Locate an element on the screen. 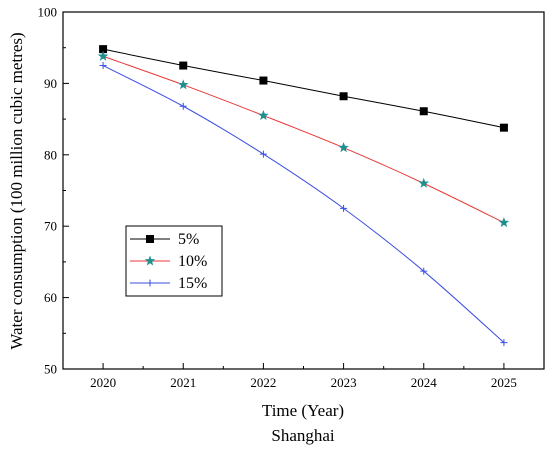 The image size is (550, 452). x-tick-label: 2021 is located at coordinates (183, 382).